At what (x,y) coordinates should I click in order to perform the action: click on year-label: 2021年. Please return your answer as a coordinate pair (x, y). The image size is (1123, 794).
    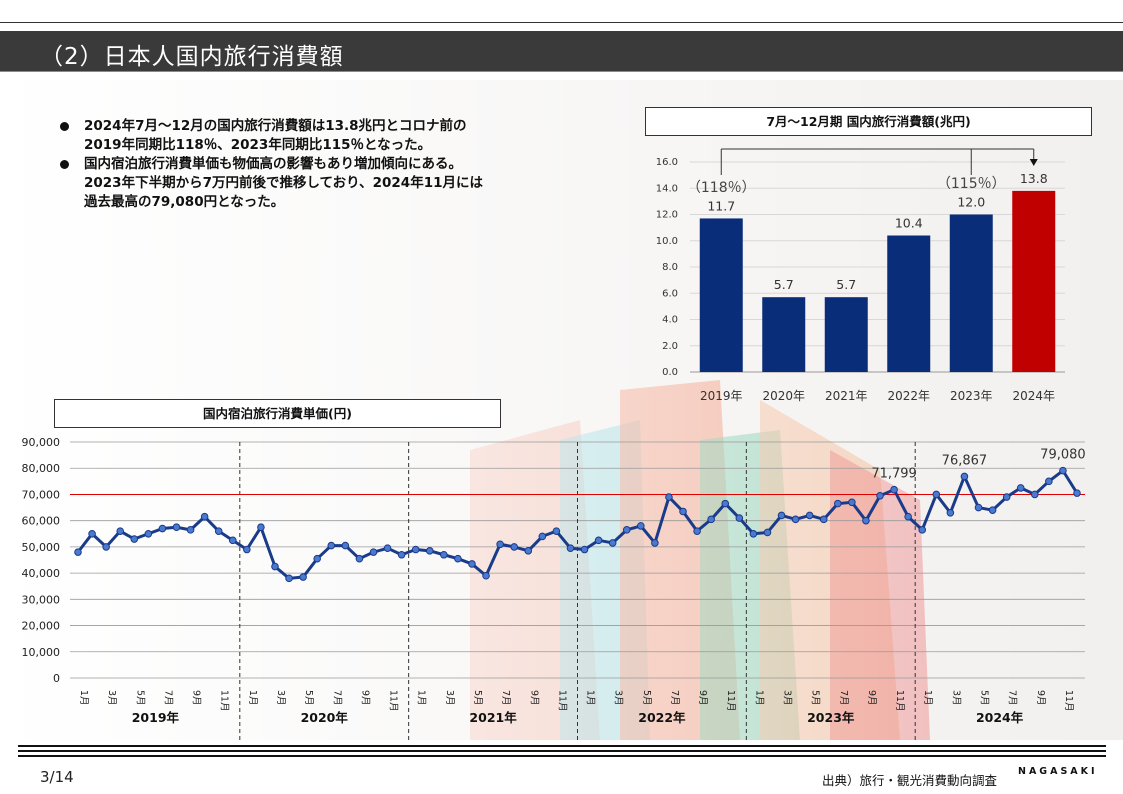
    Looking at the image, I should click on (493, 717).